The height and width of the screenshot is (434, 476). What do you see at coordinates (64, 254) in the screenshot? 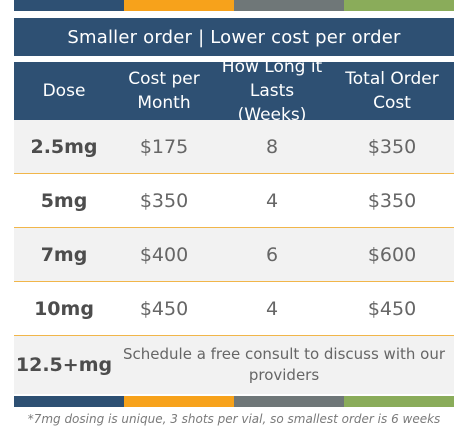
I see `dose-cell: 7mg` at bounding box center [64, 254].